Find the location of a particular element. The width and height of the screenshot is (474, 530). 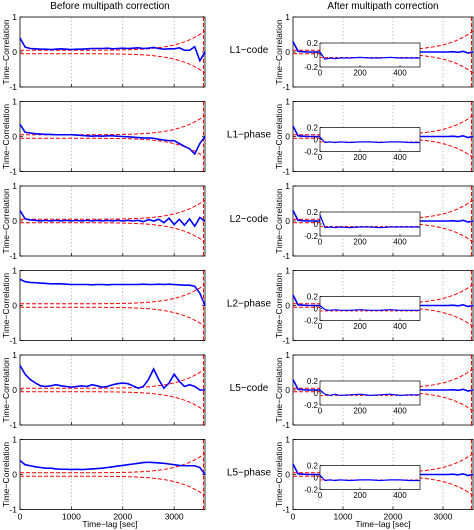

inset-2: -0.200.20 200 400 is located at coordinates (362, 143).